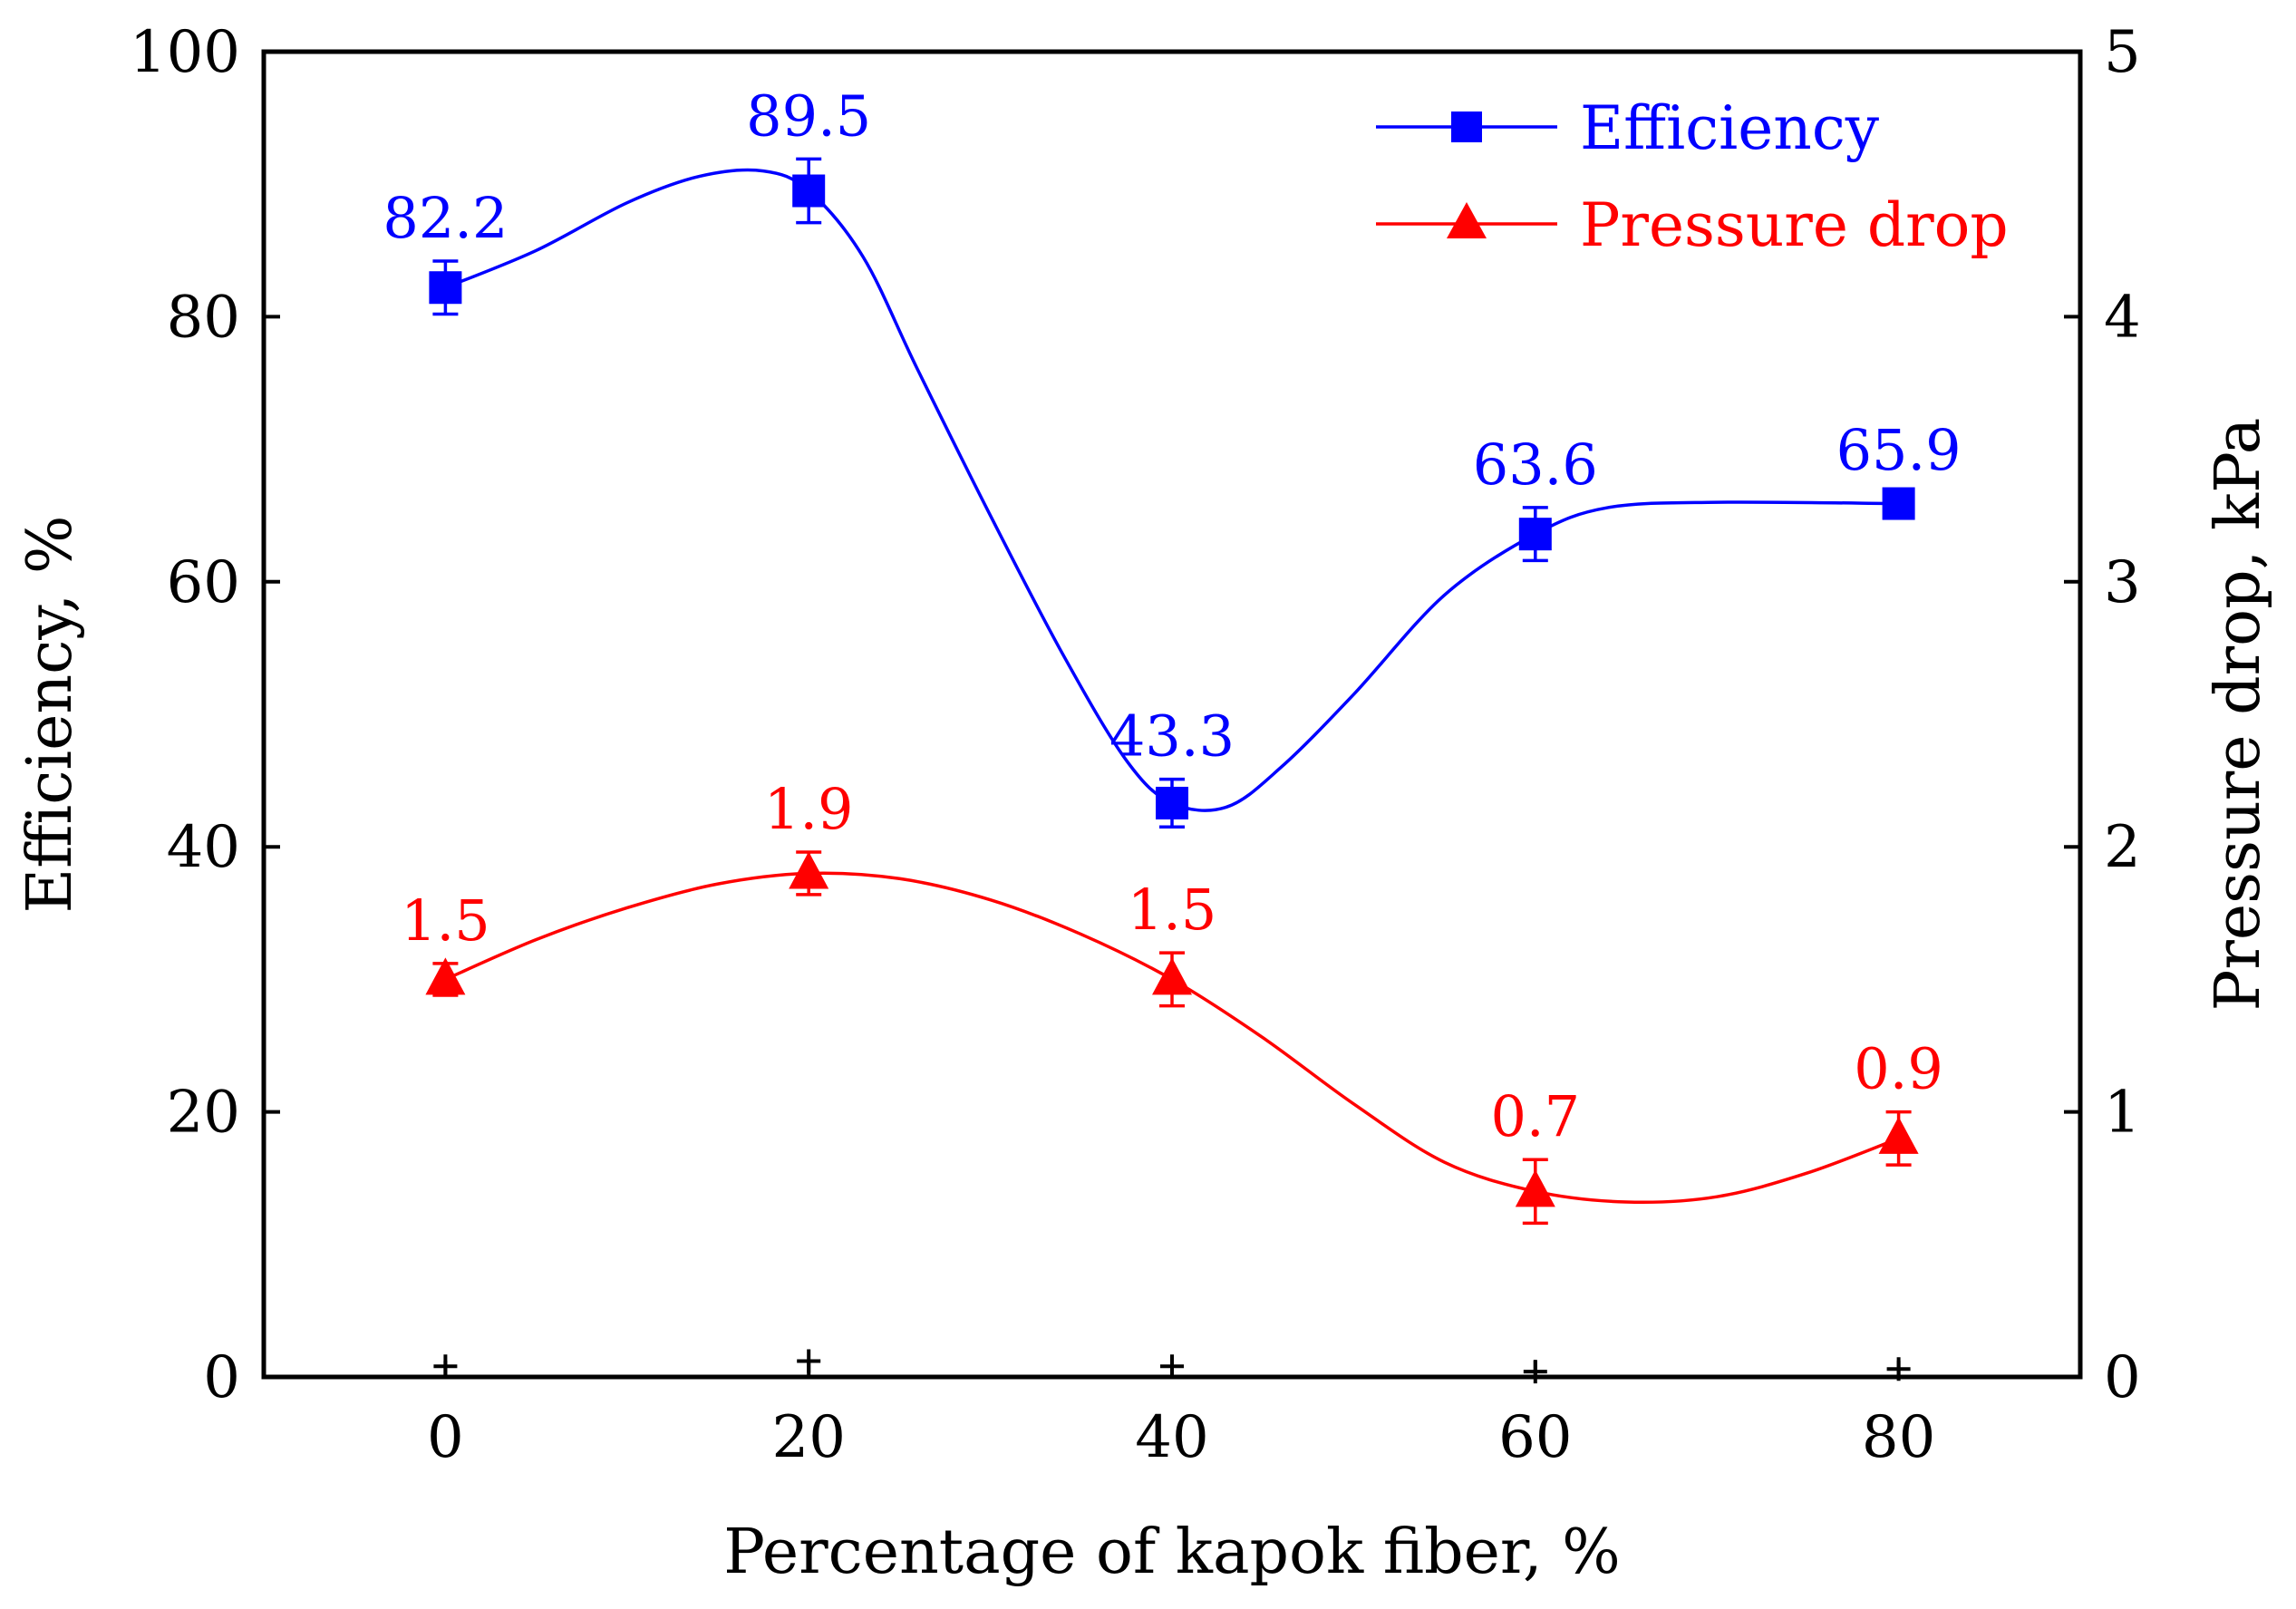 The height and width of the screenshot is (1609, 2296). Describe the element at coordinates (809, 809) in the screenshot. I see `pressure-drop-data-label: 1.9` at that location.